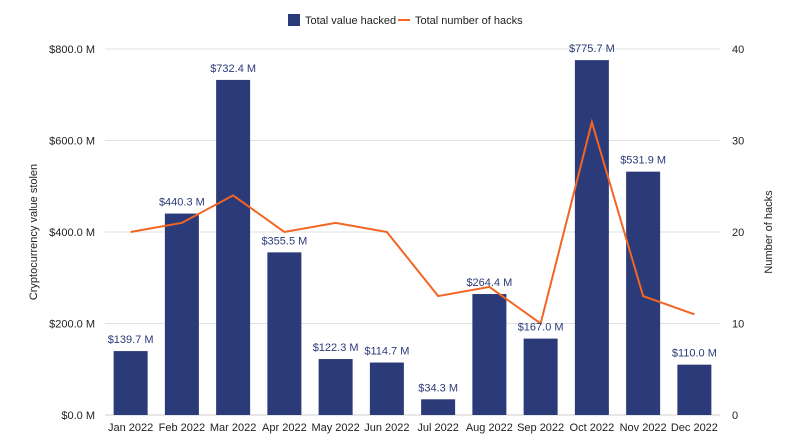 This screenshot has height=445, width=800. What do you see at coordinates (386, 428) in the screenshot?
I see `x-tick-label: Jun 2022` at bounding box center [386, 428].